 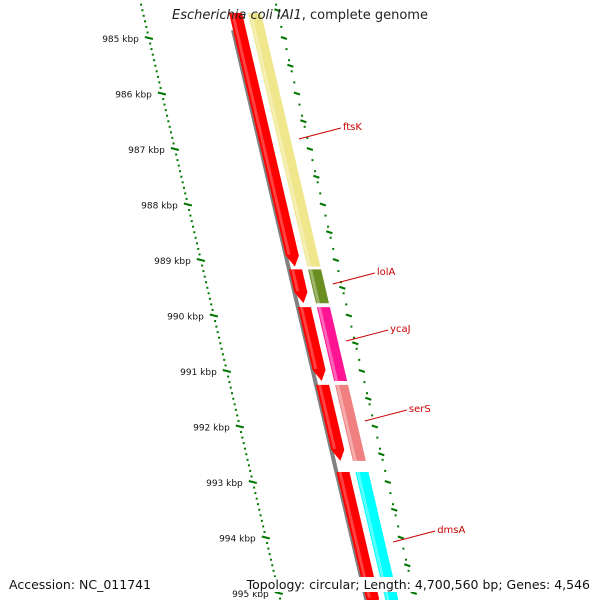 I want to click on gene-highlight-ftsK, so click(x=280, y=140).